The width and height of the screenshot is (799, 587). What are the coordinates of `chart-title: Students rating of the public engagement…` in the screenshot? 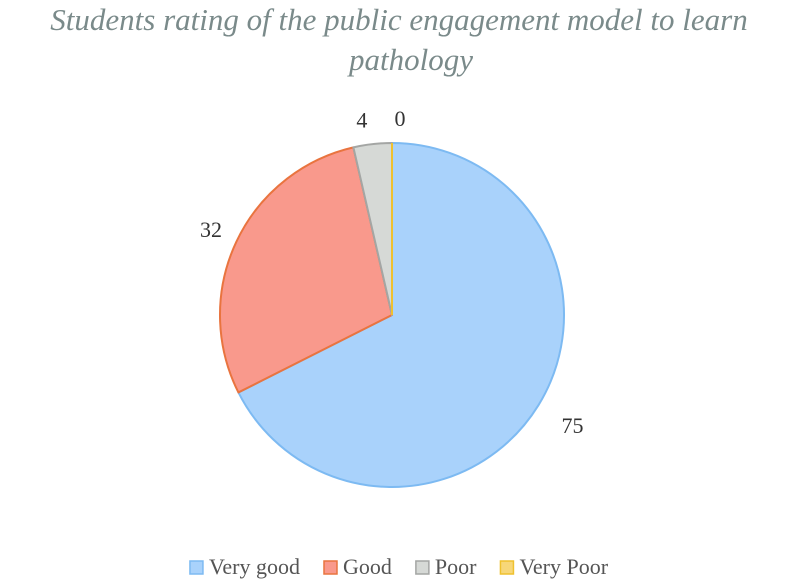 It's located at (398, 39).